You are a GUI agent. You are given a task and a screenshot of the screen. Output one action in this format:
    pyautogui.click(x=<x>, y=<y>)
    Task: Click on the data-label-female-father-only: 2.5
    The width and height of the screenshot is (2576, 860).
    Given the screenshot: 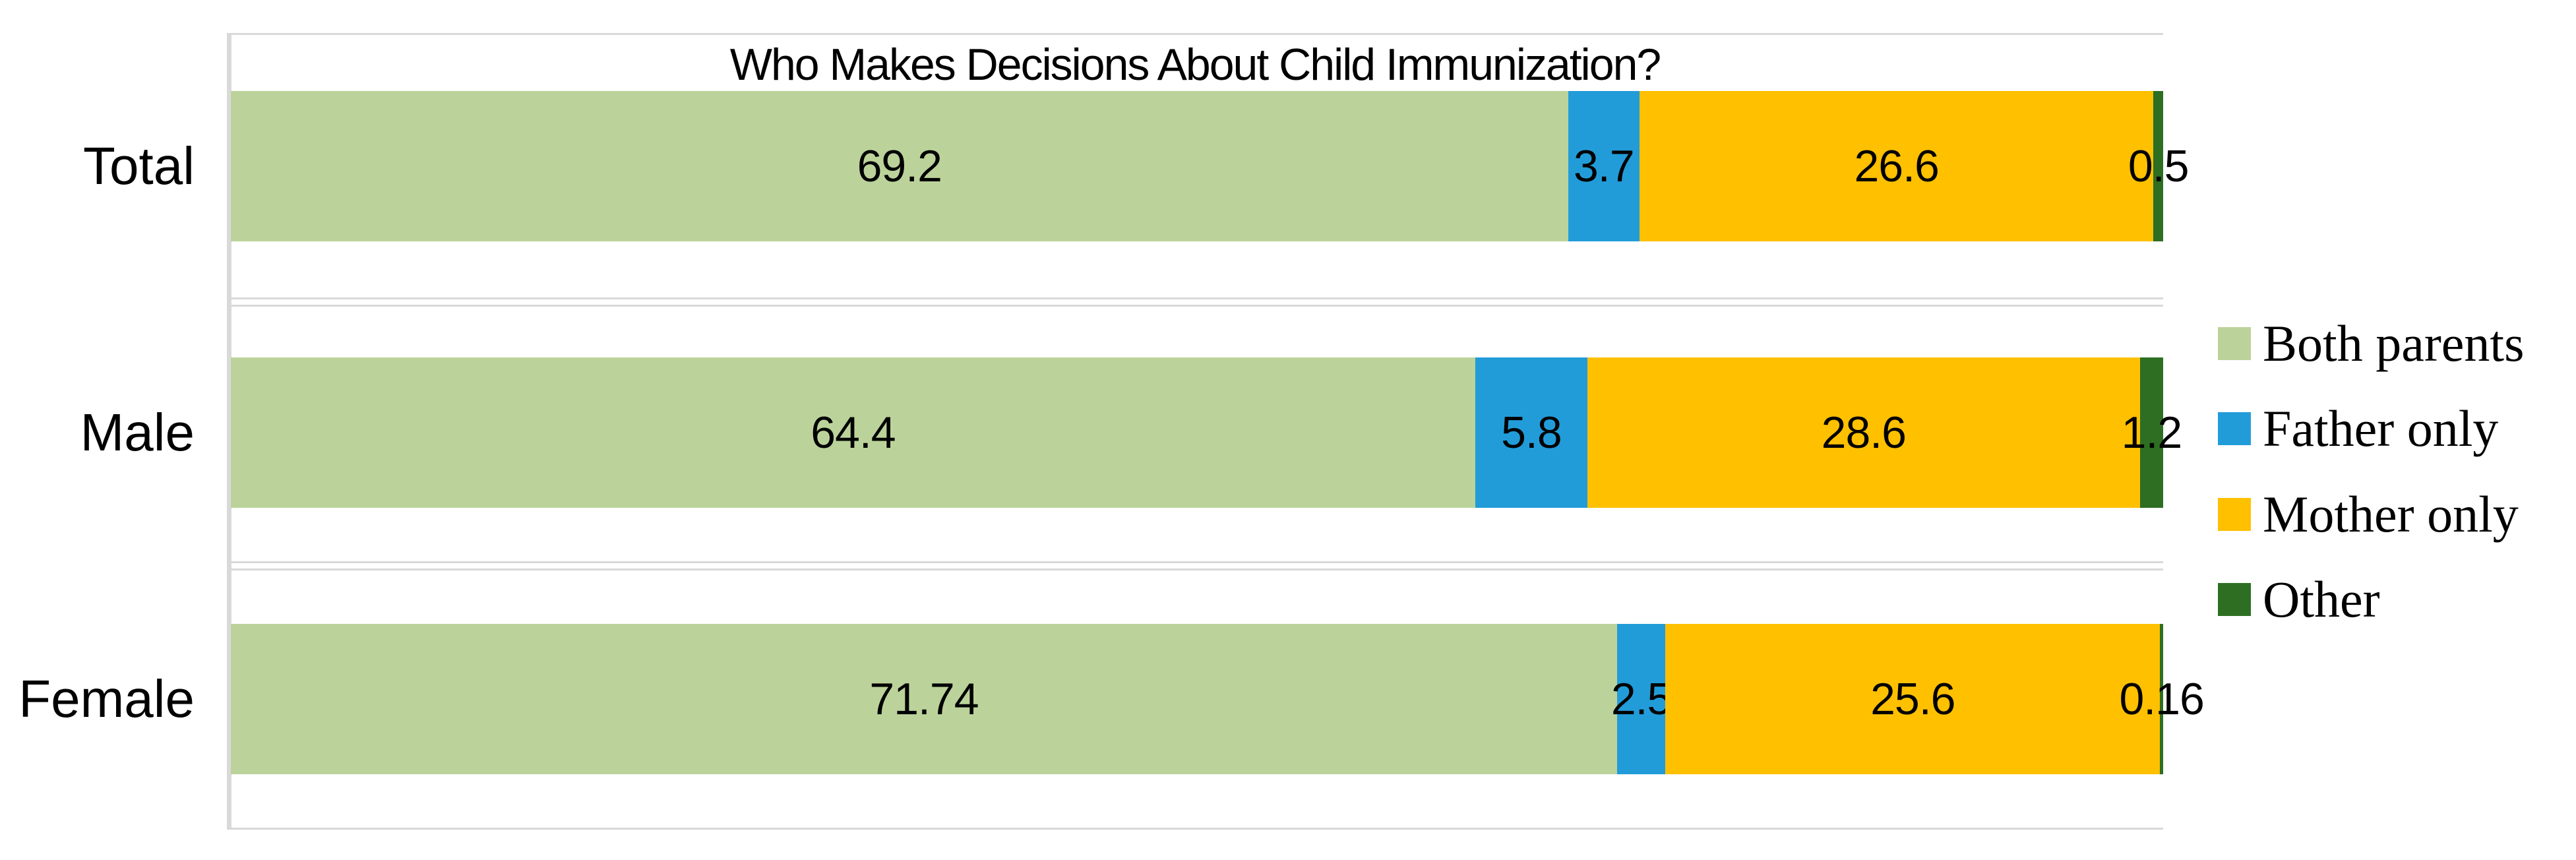 What is the action you would take?
    pyautogui.click(x=1641, y=699)
    